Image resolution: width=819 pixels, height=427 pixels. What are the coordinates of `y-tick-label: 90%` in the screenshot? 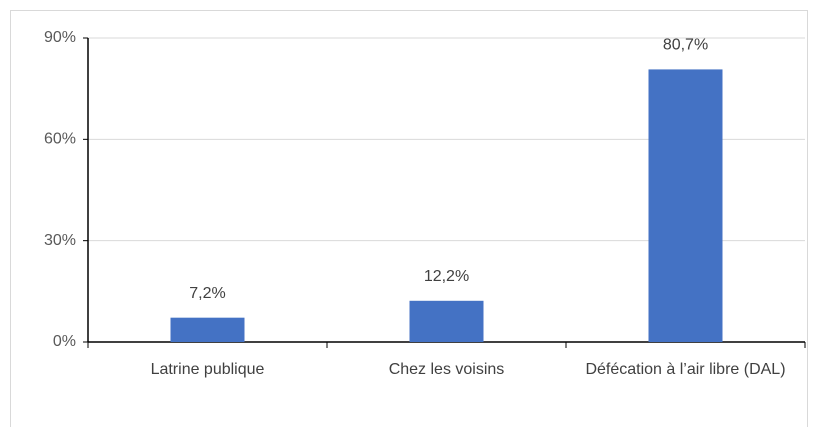 It's located at (60, 37).